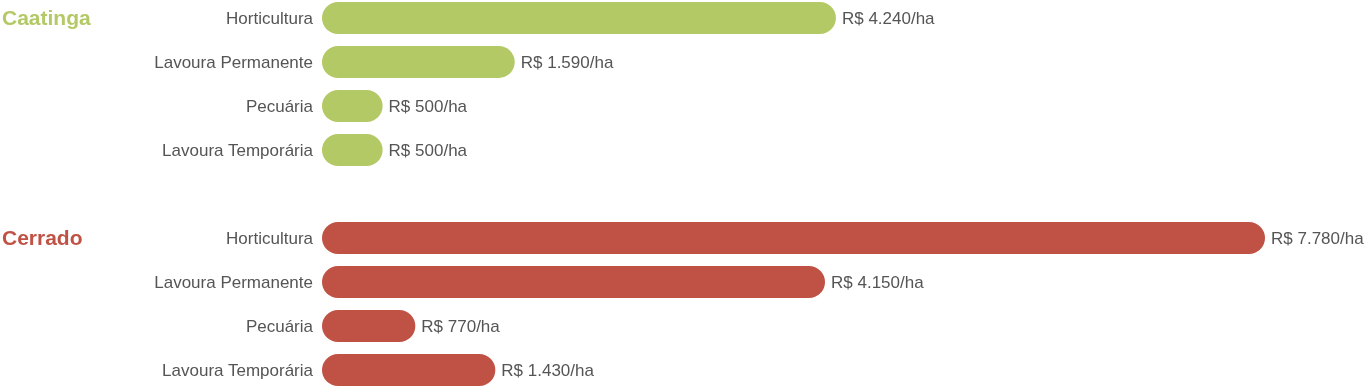 The width and height of the screenshot is (1371, 387). What do you see at coordinates (548, 370) in the screenshot?
I see `data-label: R$ 1.430/ha` at bounding box center [548, 370].